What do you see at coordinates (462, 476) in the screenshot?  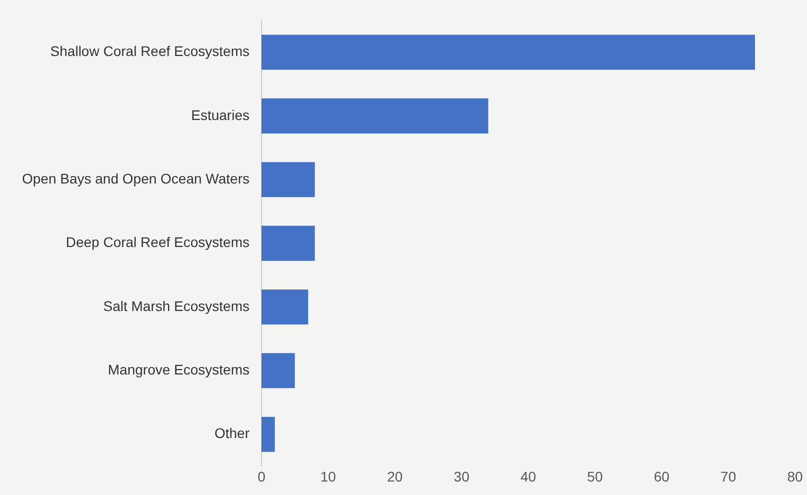 I see `x-tick-label: 30` at bounding box center [462, 476].